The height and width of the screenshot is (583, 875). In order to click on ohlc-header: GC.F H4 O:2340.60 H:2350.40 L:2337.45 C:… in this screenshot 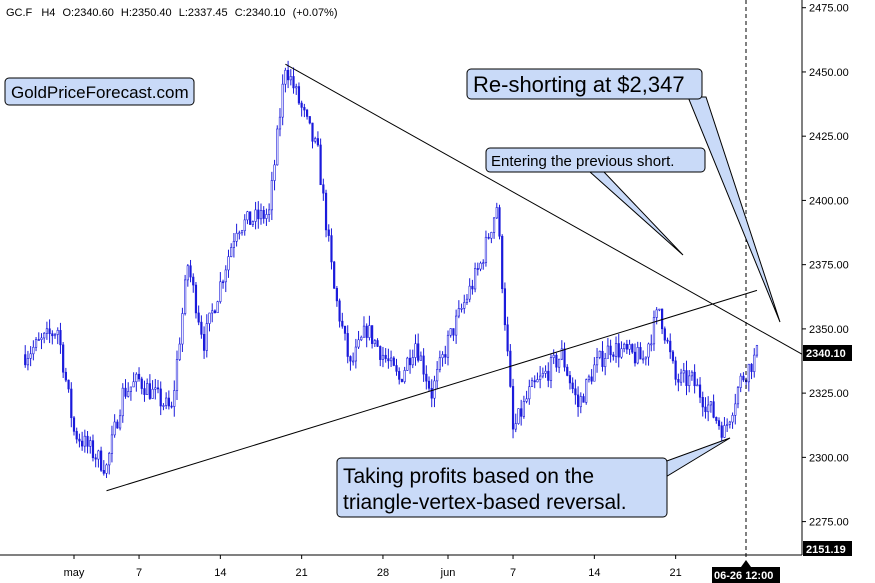, I will do `click(172, 13)`.